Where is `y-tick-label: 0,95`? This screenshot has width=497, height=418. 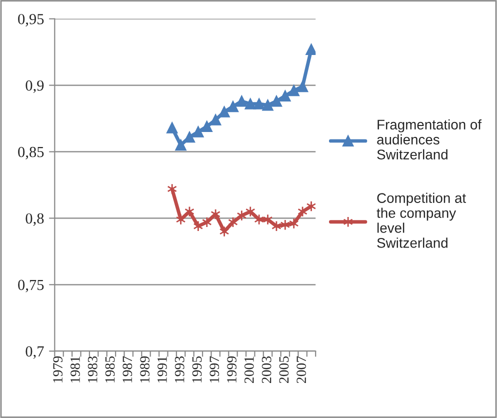
y-tick-label: 0,95 is located at coordinates (31, 20).